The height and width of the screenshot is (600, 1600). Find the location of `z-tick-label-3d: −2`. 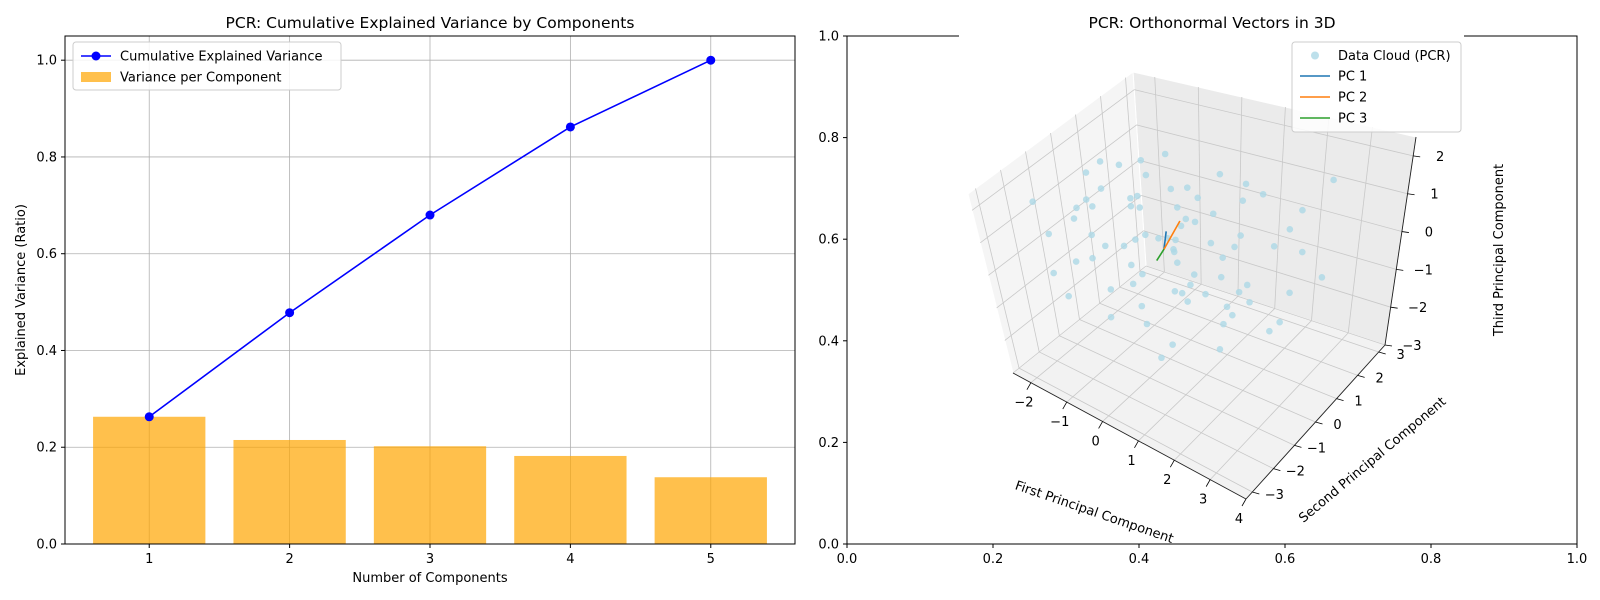

z-tick-label-3d: −2 is located at coordinates (1417, 308).